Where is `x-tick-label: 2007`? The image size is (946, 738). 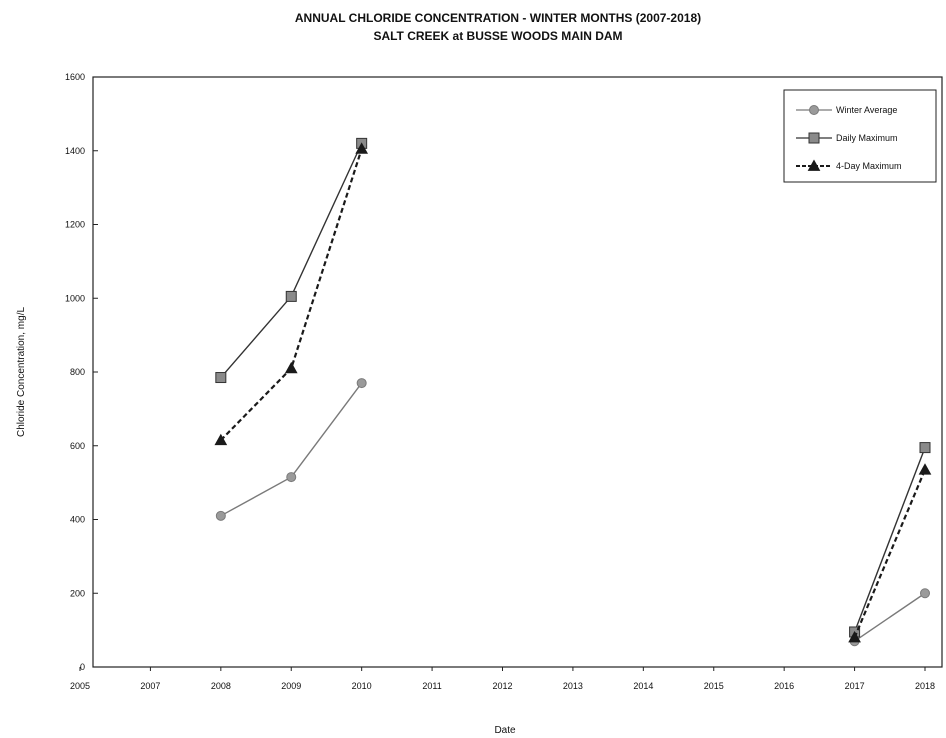
x-tick-label: 2007 is located at coordinates (150, 686).